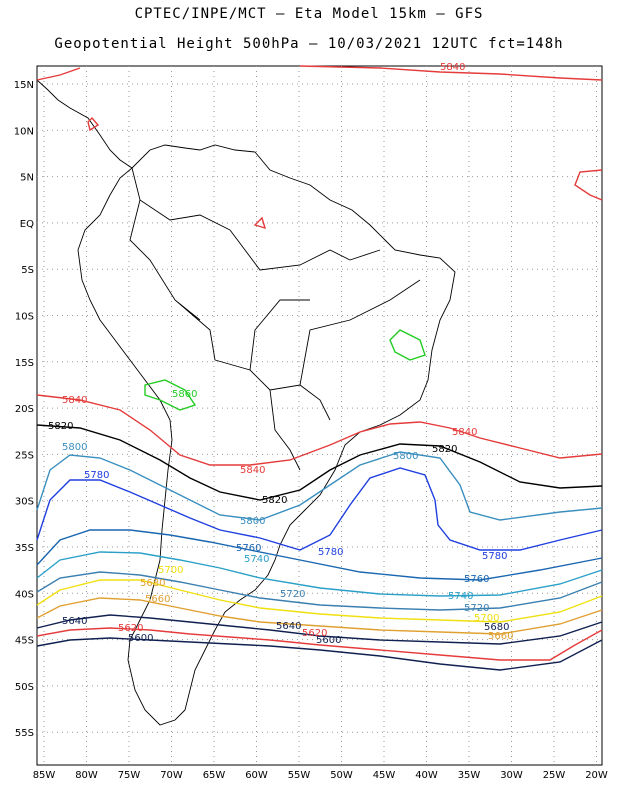  What do you see at coordinates (444, 449) in the screenshot?
I see `label-5820-east: 5820` at bounding box center [444, 449].